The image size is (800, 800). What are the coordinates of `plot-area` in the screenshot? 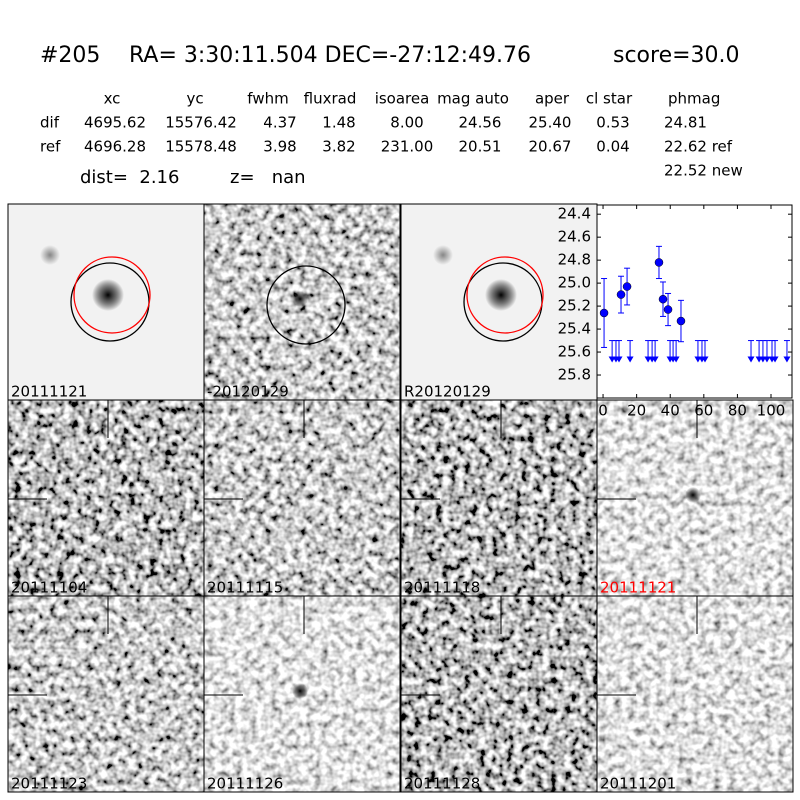 It's located at (694, 301).